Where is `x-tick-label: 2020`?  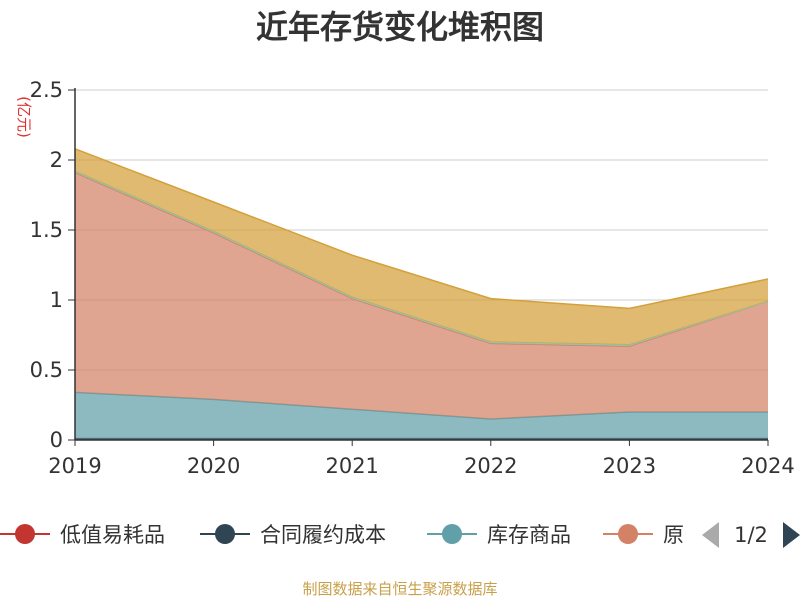 x-tick-label: 2020 is located at coordinates (213, 466).